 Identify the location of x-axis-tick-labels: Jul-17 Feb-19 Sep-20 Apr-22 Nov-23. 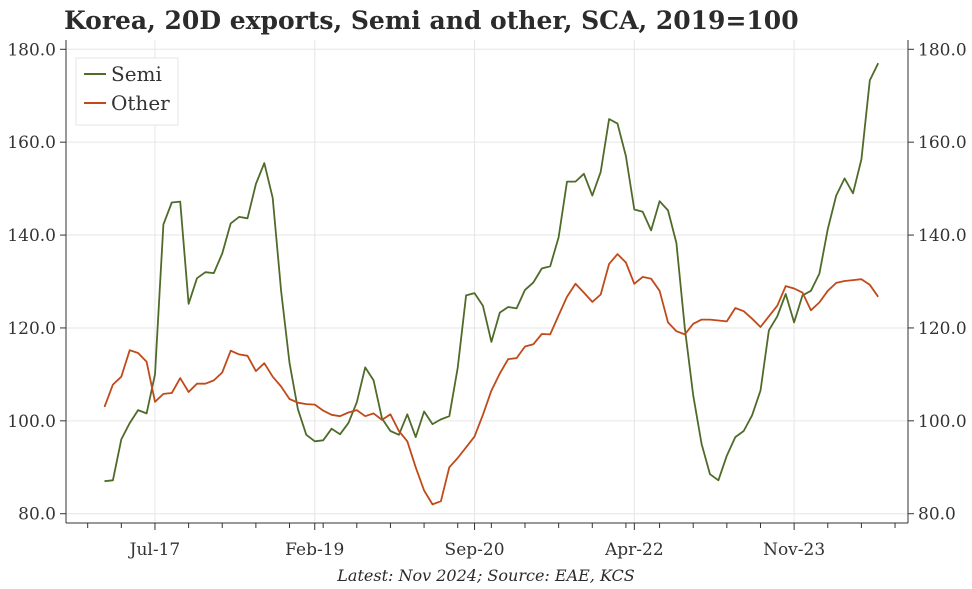
(476, 550).